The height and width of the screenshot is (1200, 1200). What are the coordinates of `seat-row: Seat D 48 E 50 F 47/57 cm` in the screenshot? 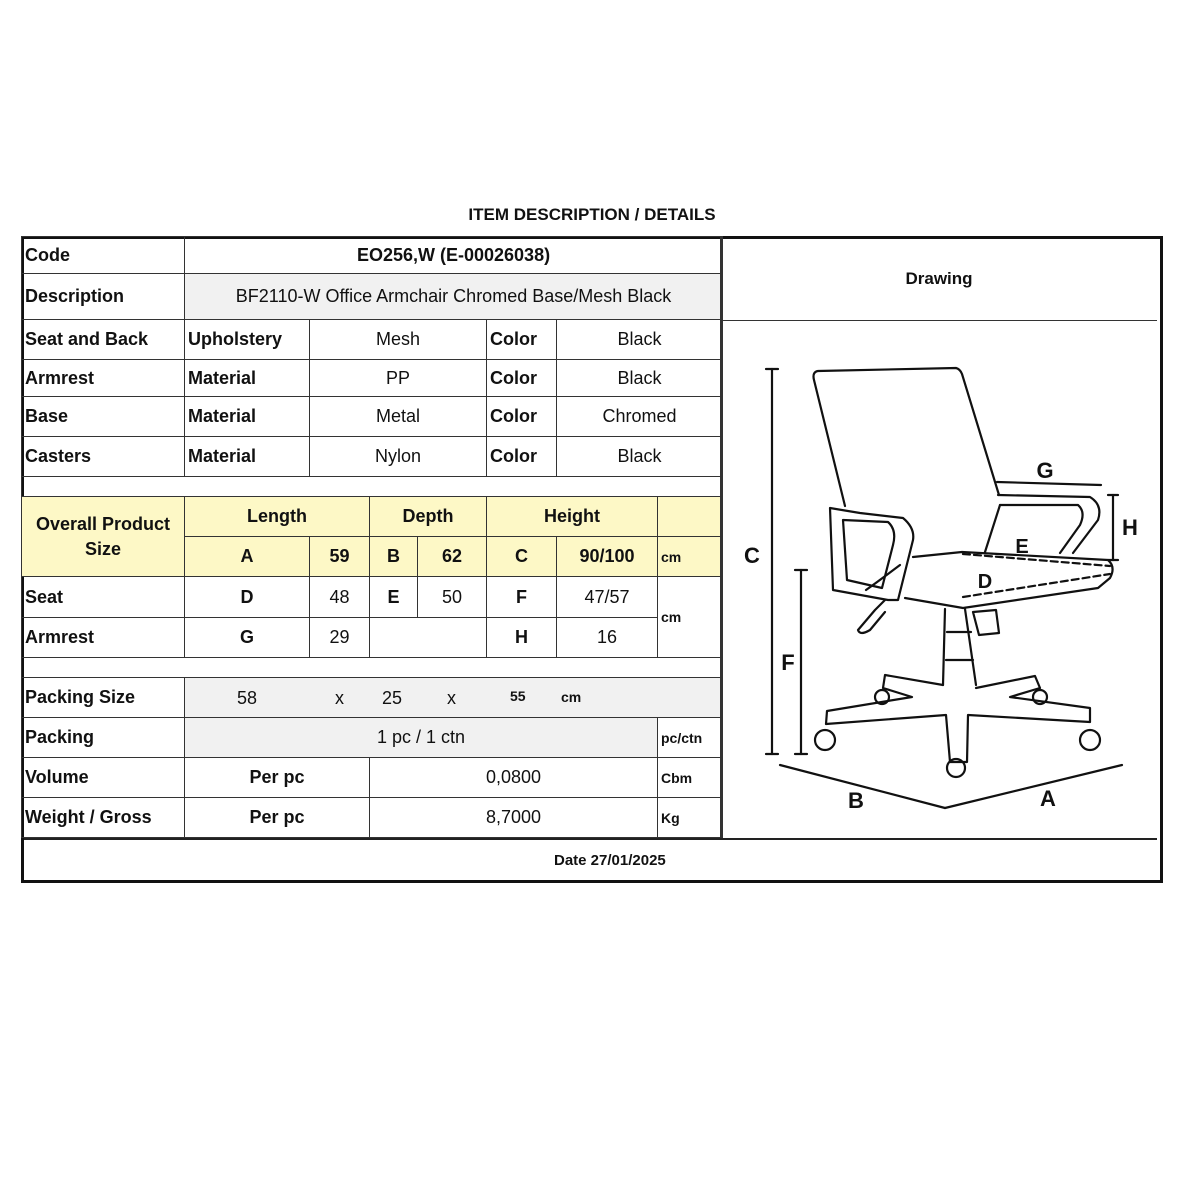 It's located at (372, 617).